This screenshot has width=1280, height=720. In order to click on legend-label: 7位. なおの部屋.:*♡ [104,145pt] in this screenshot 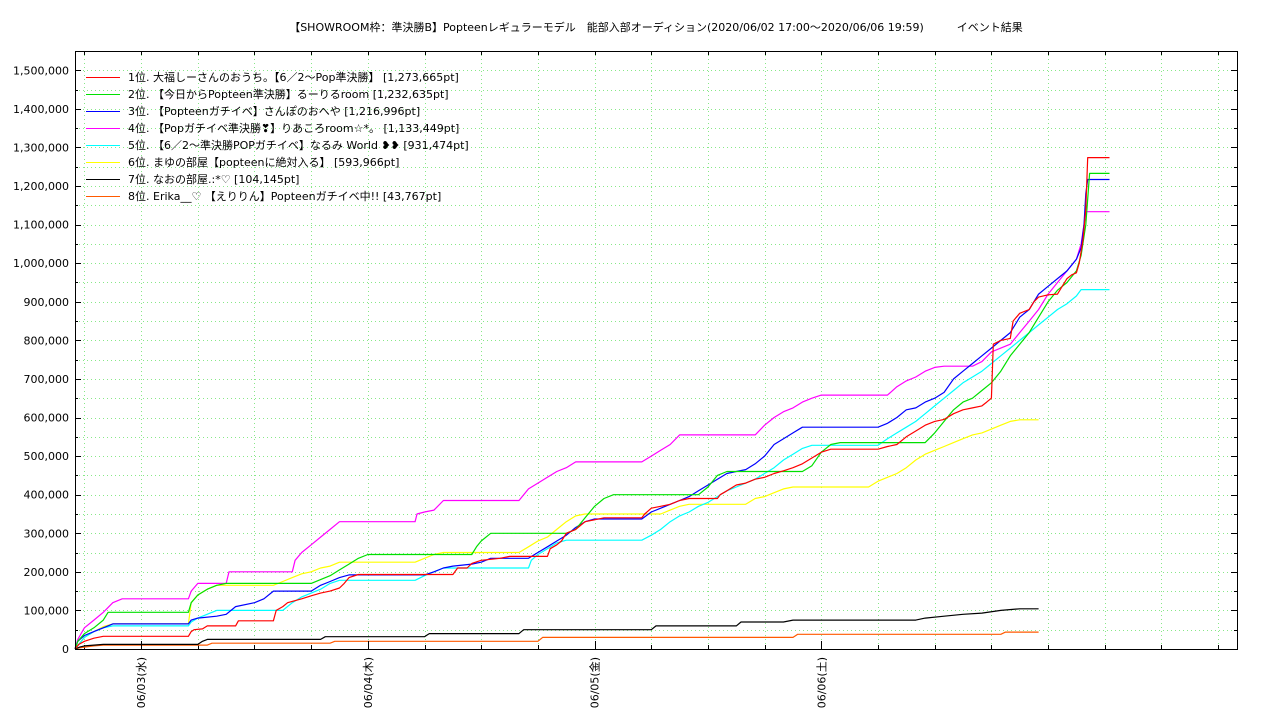, I will do `click(214, 179)`.